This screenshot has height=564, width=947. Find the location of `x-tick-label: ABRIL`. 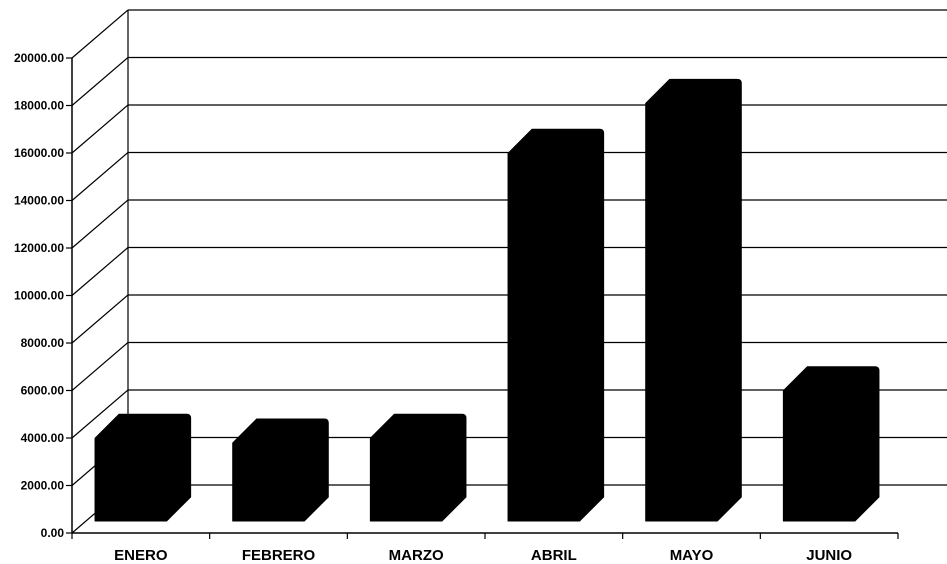

x-tick-label: ABRIL is located at coordinates (554, 555).